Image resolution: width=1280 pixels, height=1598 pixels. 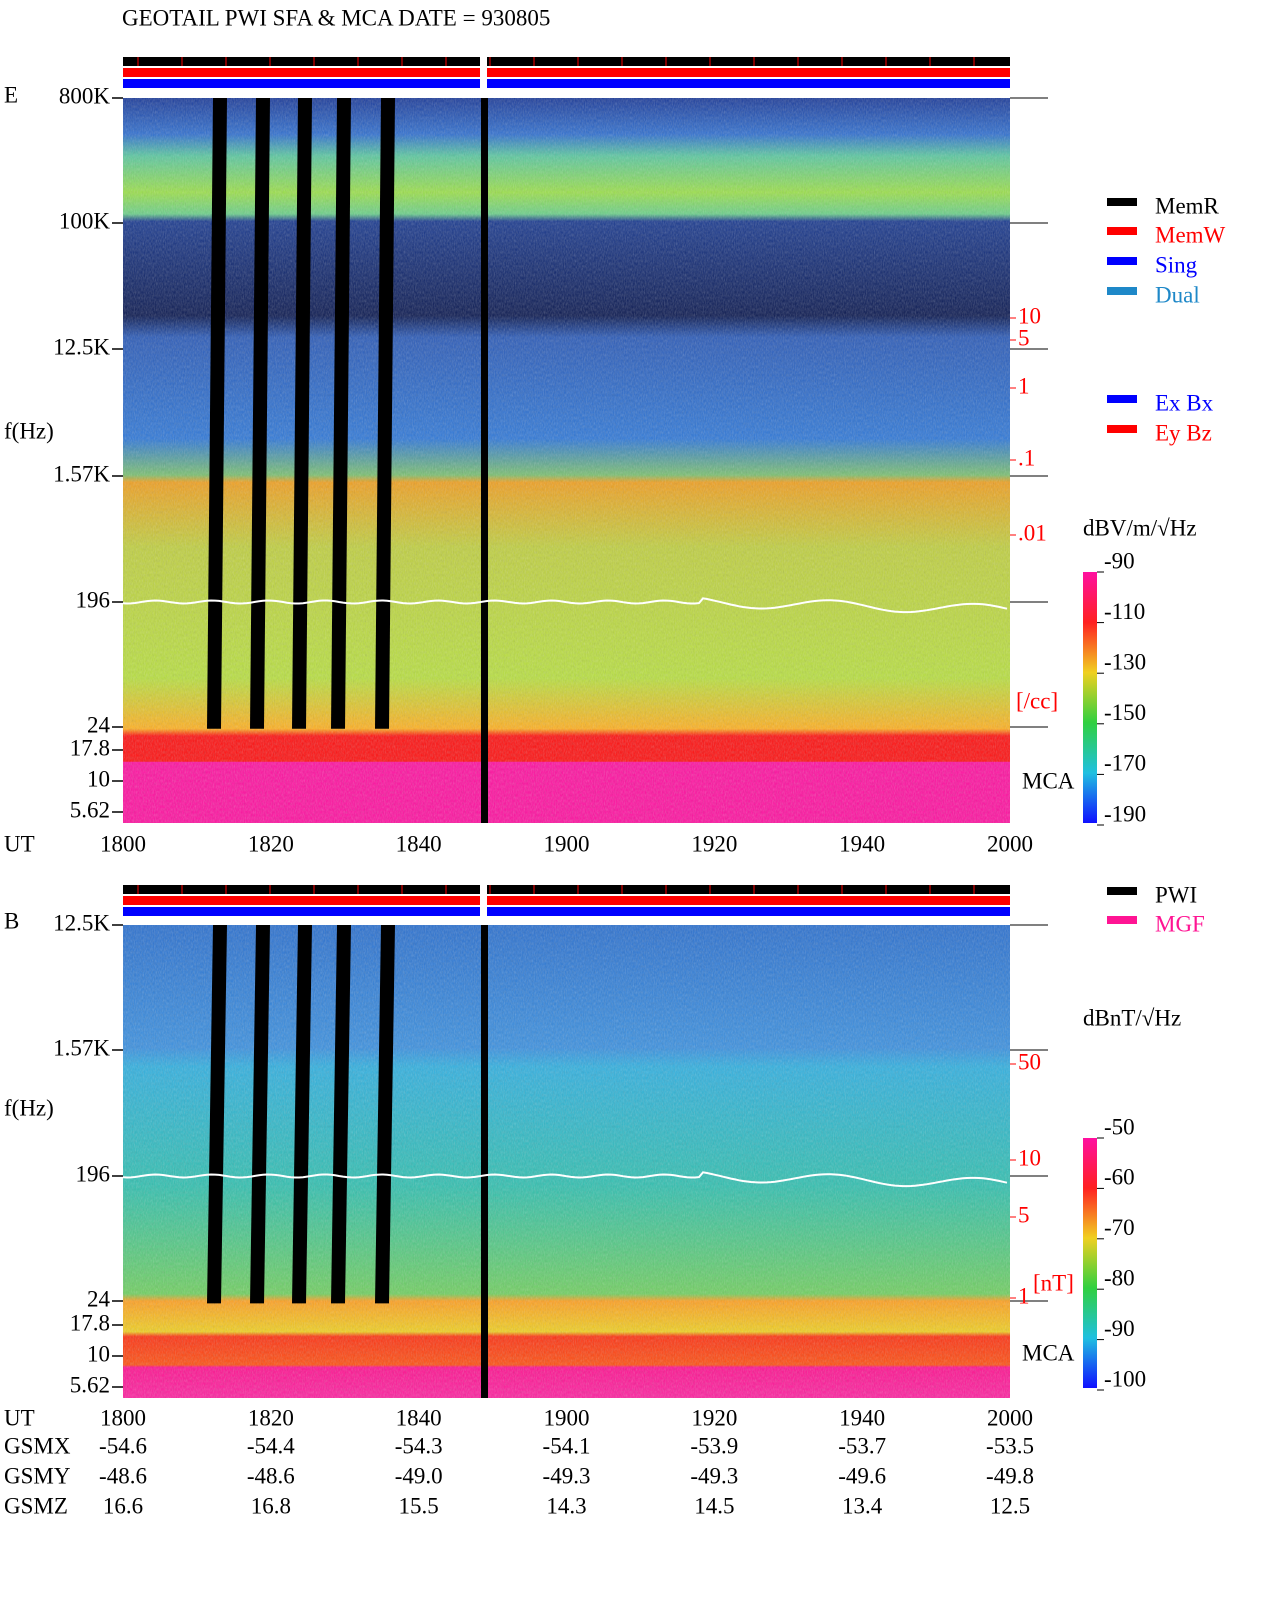 I want to click on orbit-value: -49.8, so click(x=1010, y=1475).